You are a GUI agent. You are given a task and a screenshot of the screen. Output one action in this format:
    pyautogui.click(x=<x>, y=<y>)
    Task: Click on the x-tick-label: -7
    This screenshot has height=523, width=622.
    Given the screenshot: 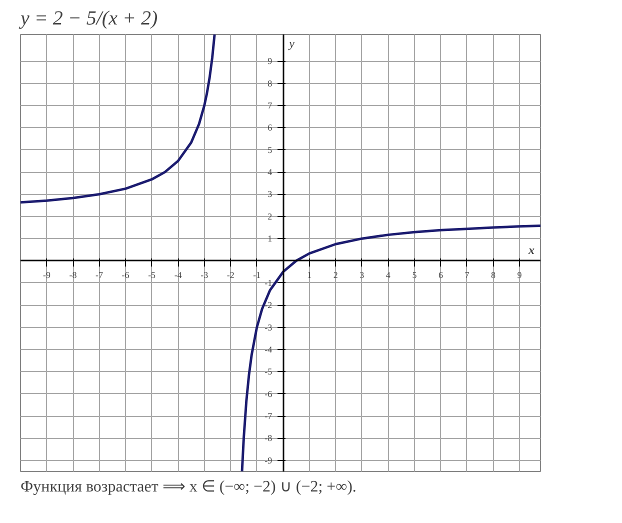 What is the action you would take?
    pyautogui.click(x=100, y=275)
    